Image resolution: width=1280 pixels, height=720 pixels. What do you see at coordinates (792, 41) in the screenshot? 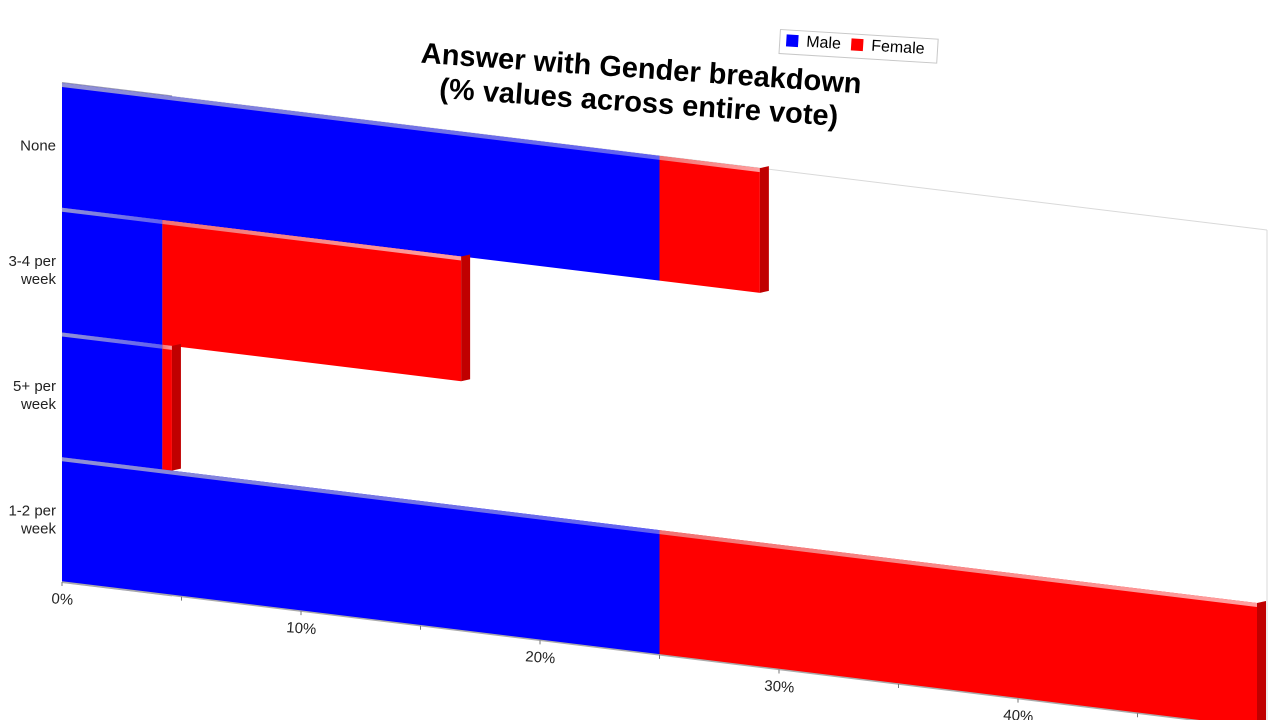
I see `legend-swatch-male` at bounding box center [792, 41].